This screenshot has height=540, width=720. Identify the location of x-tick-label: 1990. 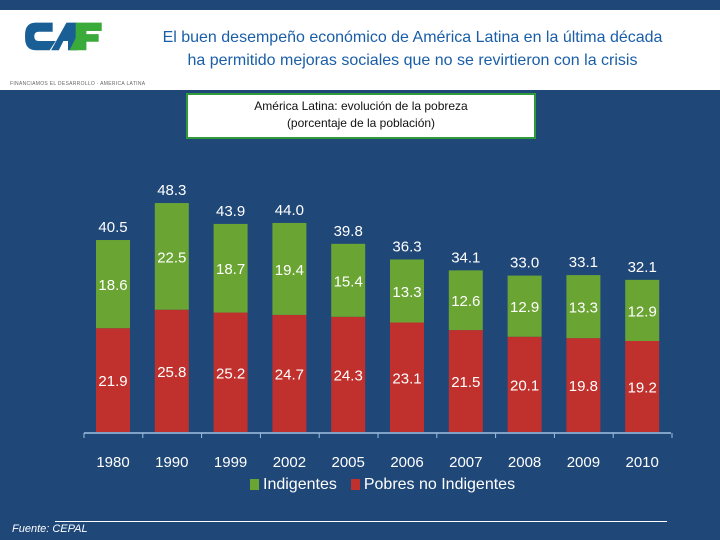
(171, 462).